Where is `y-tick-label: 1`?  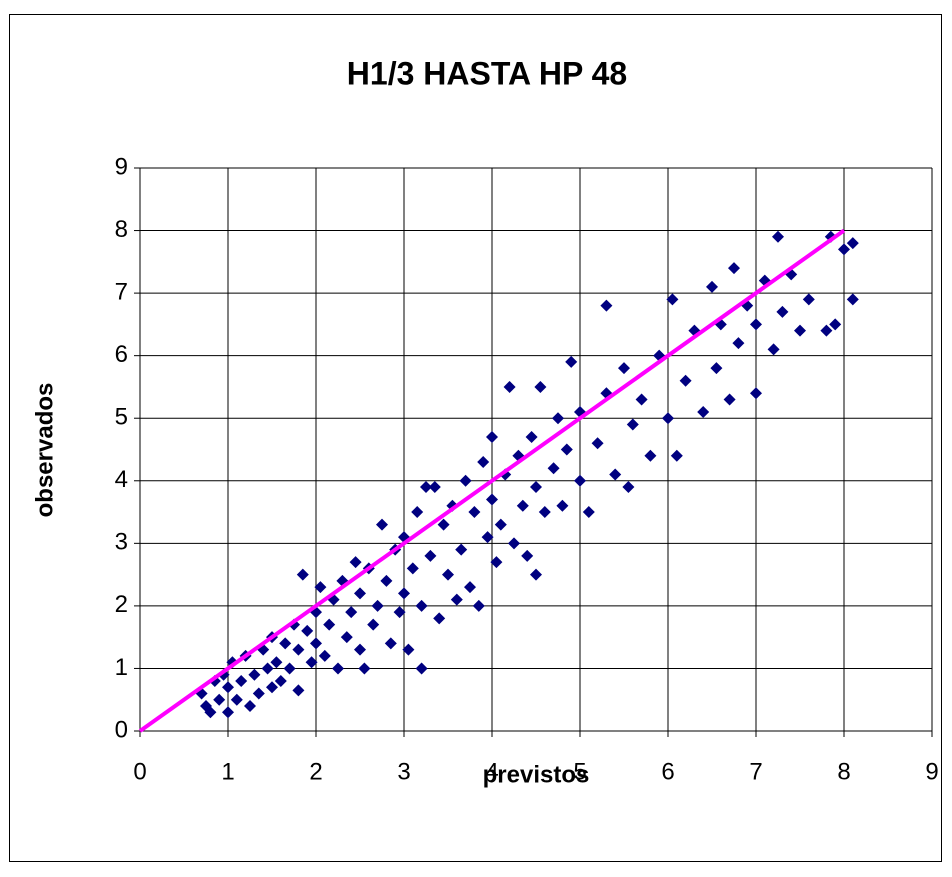
y-tick-label: 1 is located at coordinates (121, 667).